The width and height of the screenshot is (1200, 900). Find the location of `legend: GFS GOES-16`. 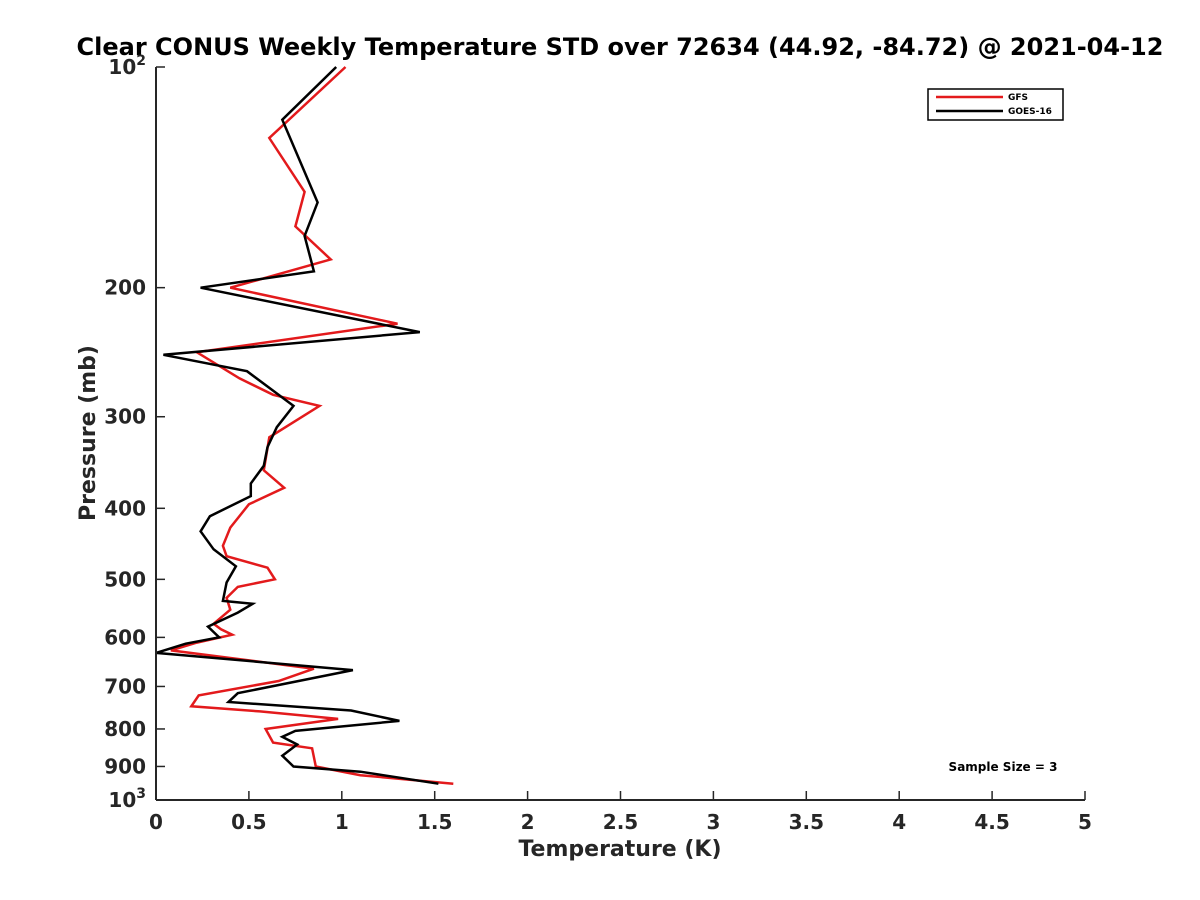

legend: GFS GOES-16 is located at coordinates (995, 104).